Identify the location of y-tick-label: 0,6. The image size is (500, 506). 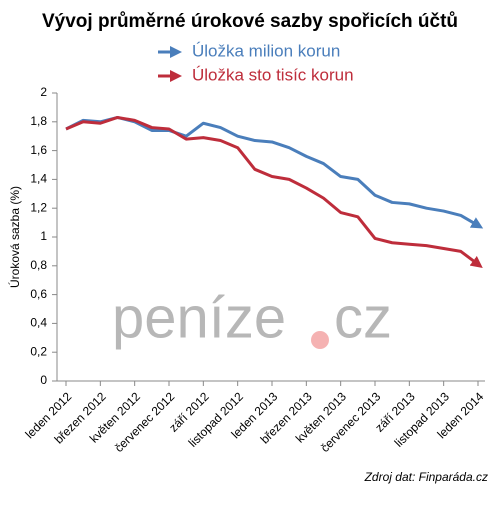
(38, 294).